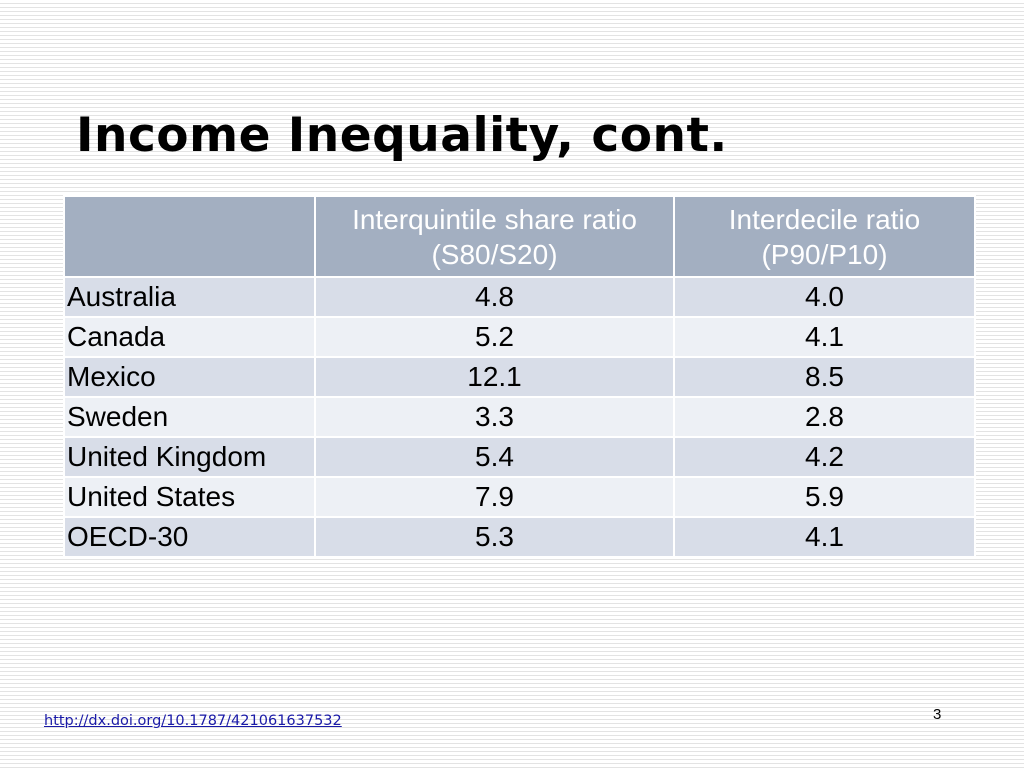 The image size is (1024, 768). Describe the element at coordinates (824, 377) in the screenshot. I see `p90-p10-cell: 8.5` at that location.